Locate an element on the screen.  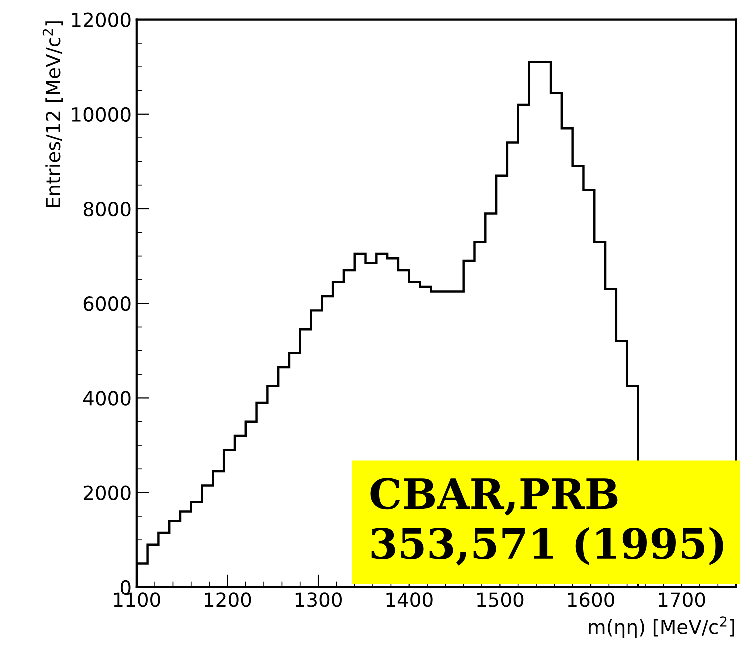
x-tick-label: 1300 is located at coordinates (319, 600).